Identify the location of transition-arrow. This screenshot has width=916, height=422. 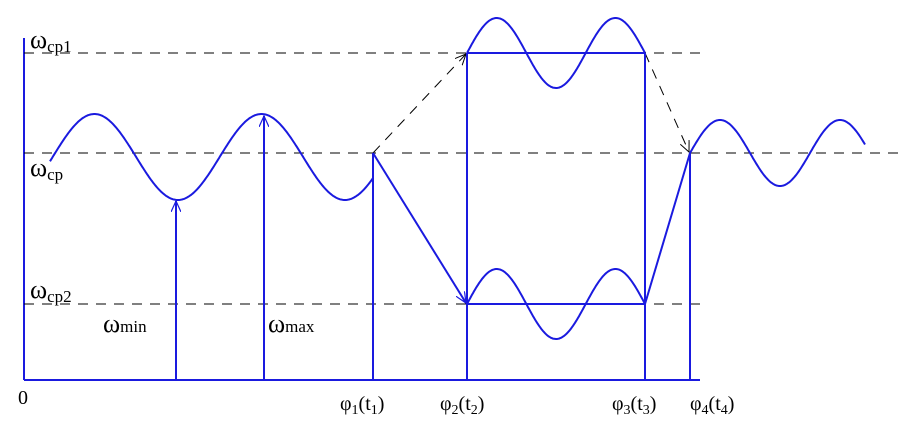
(419, 227).